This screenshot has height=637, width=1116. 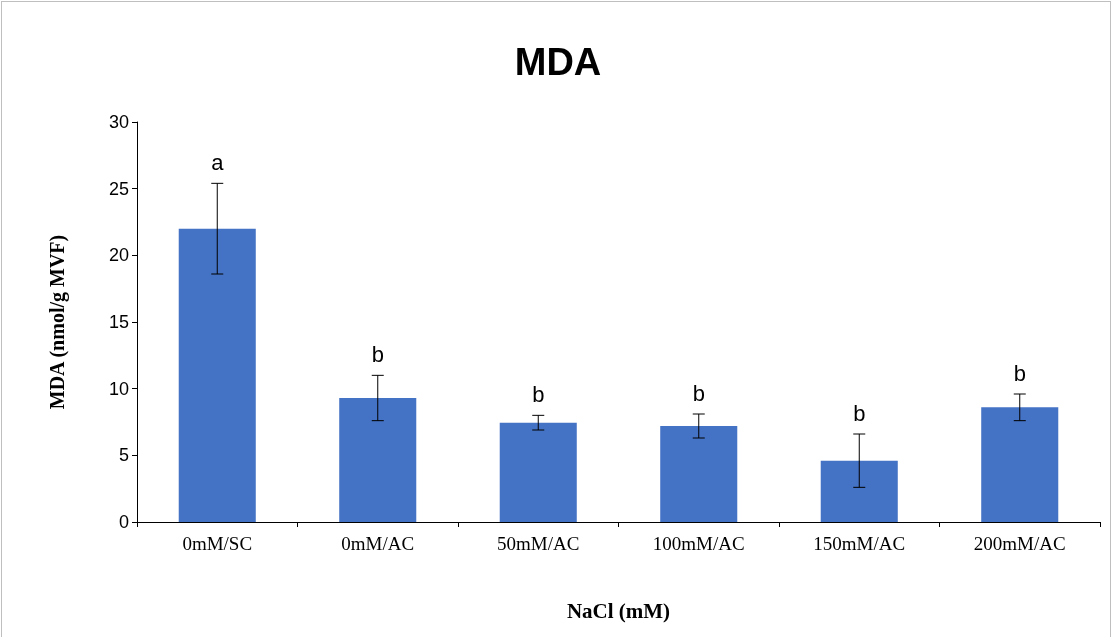 I want to click on x-tick-label: 150mM/AC, so click(x=859, y=543).